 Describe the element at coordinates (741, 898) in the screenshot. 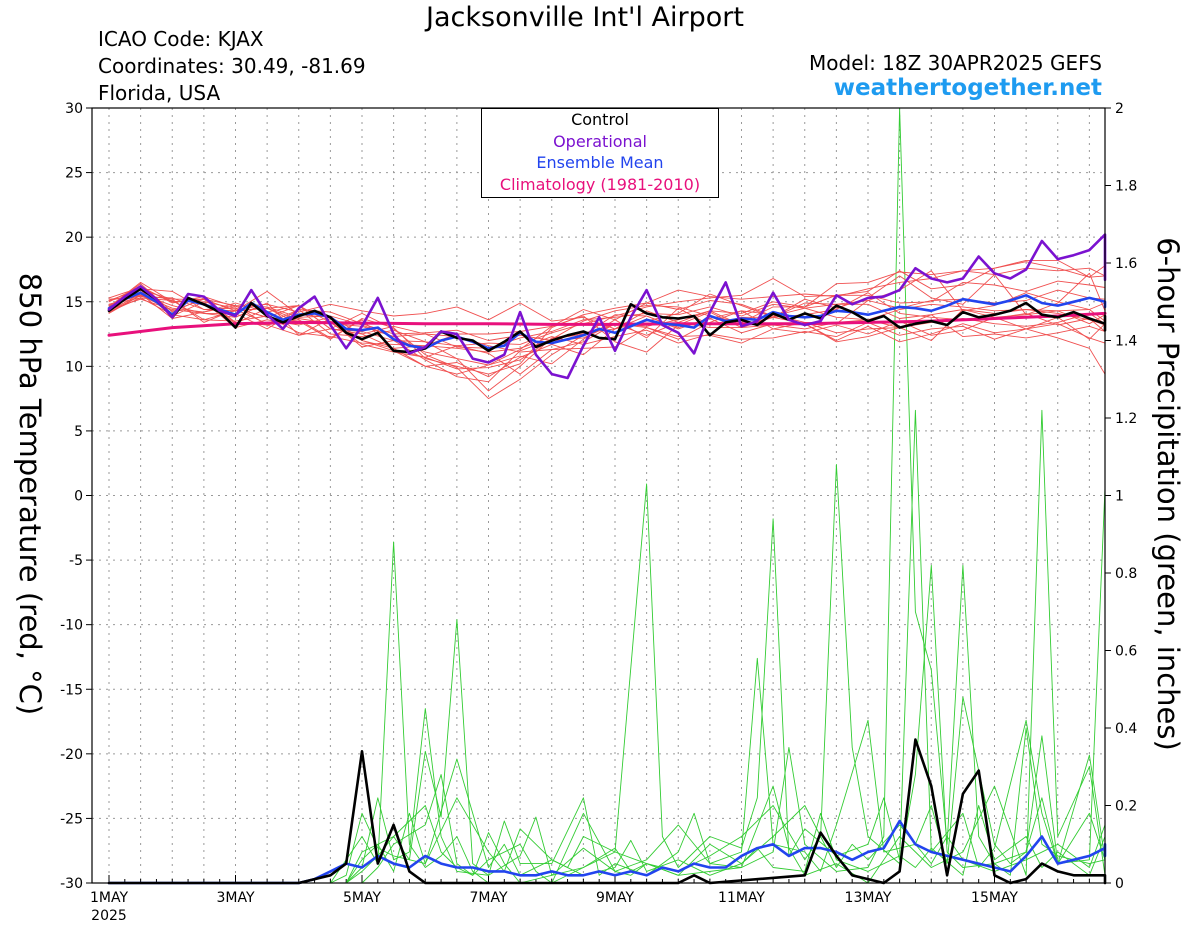

I see `x-tick-label: 11MAY` at that location.